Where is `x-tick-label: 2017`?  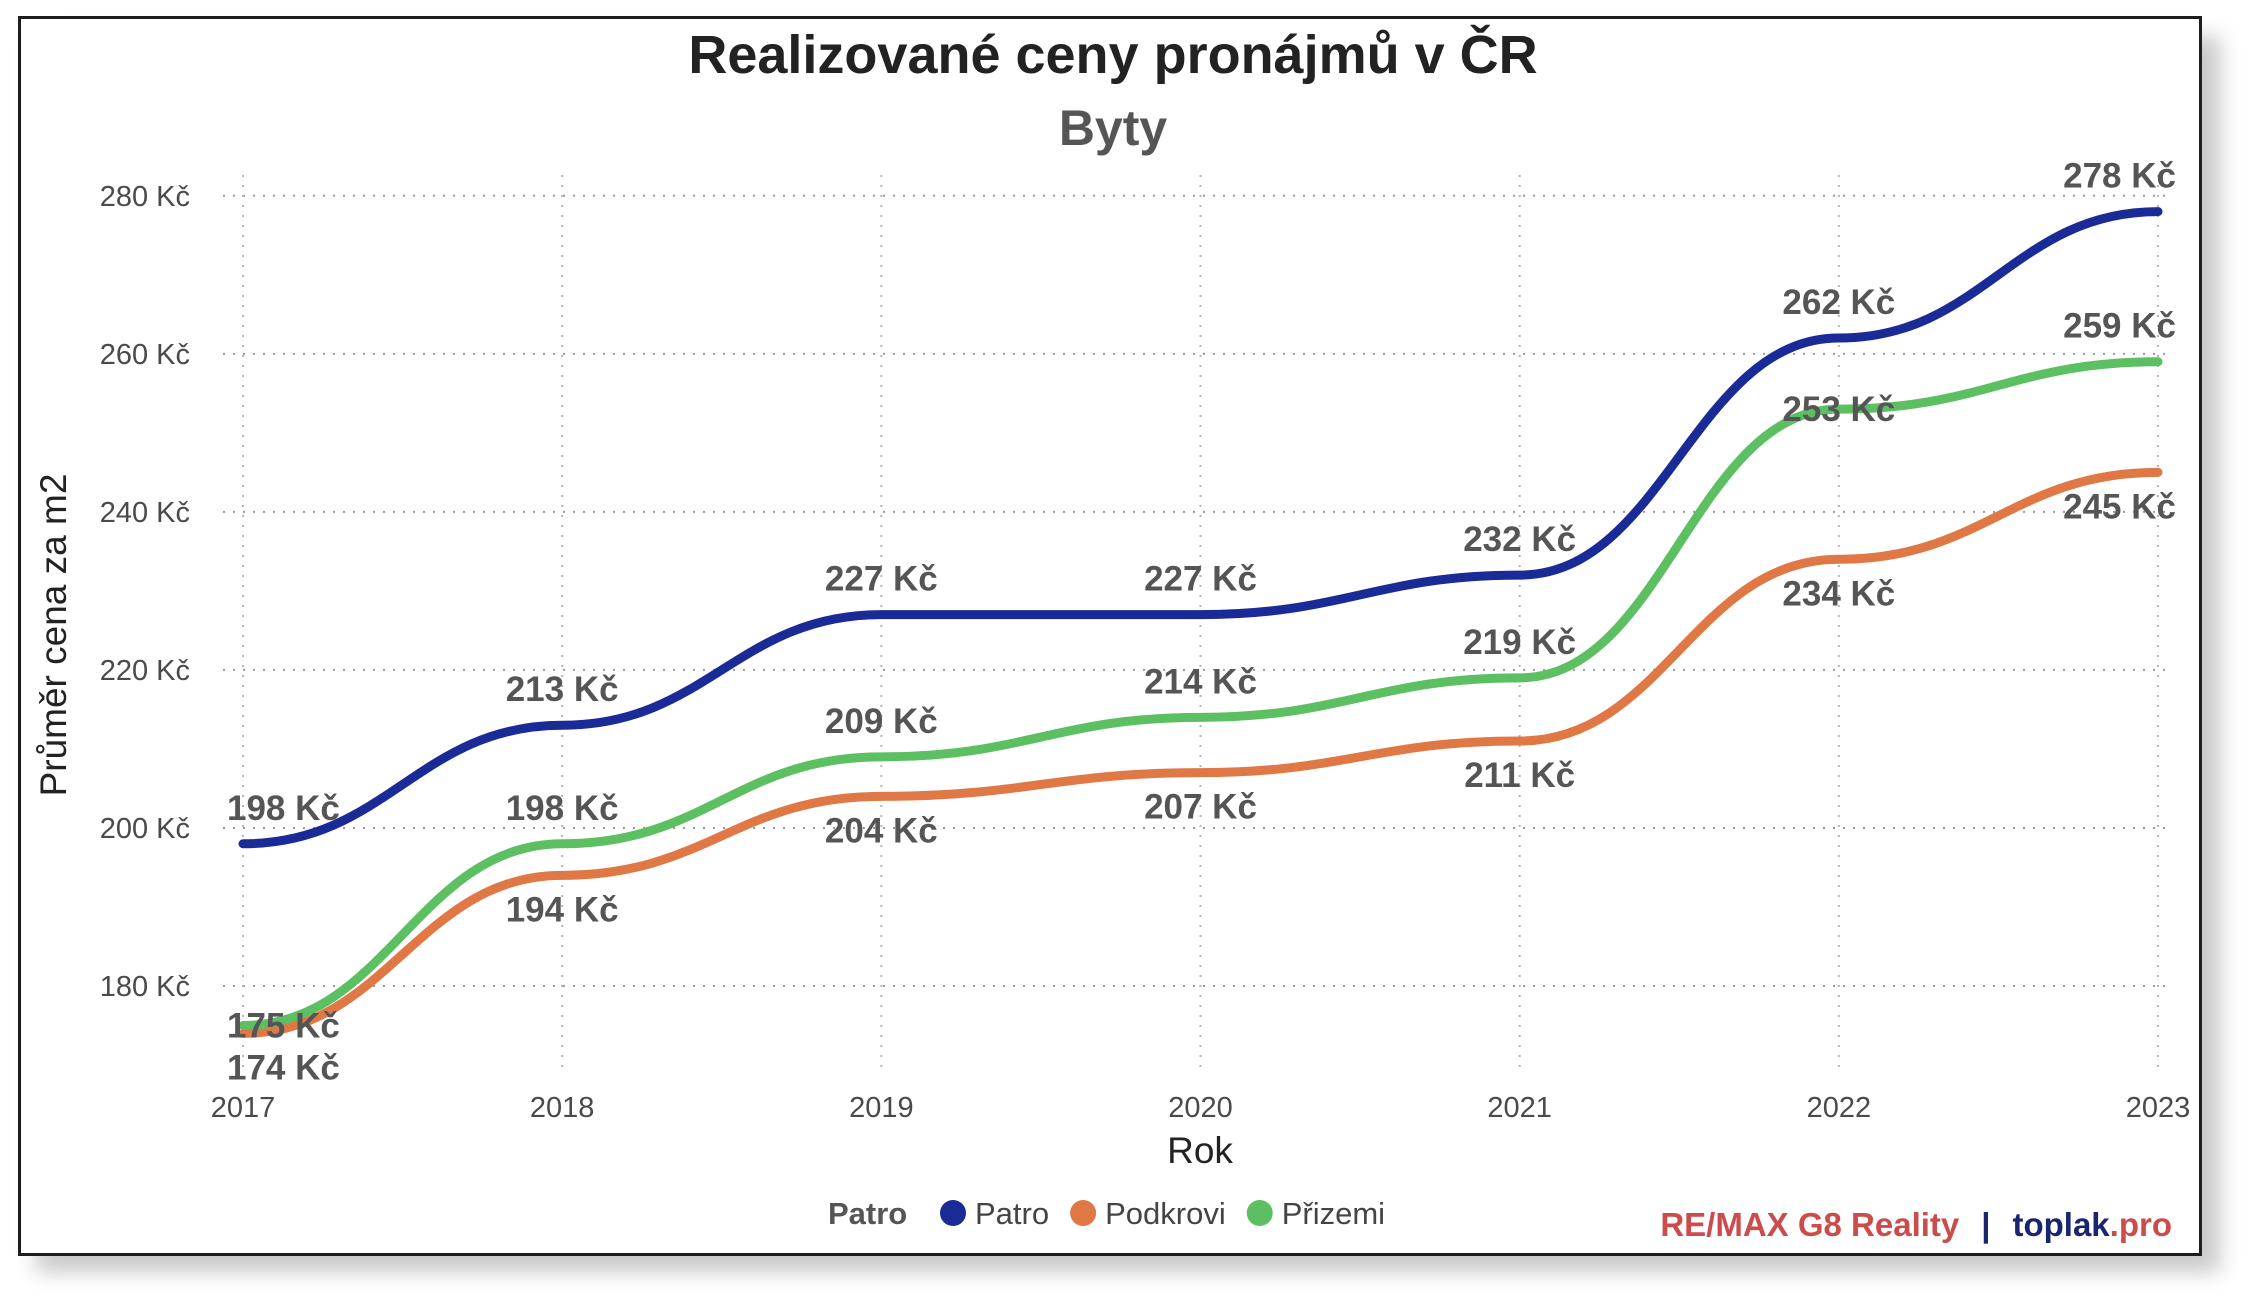
x-tick-label: 2017 is located at coordinates (243, 1108).